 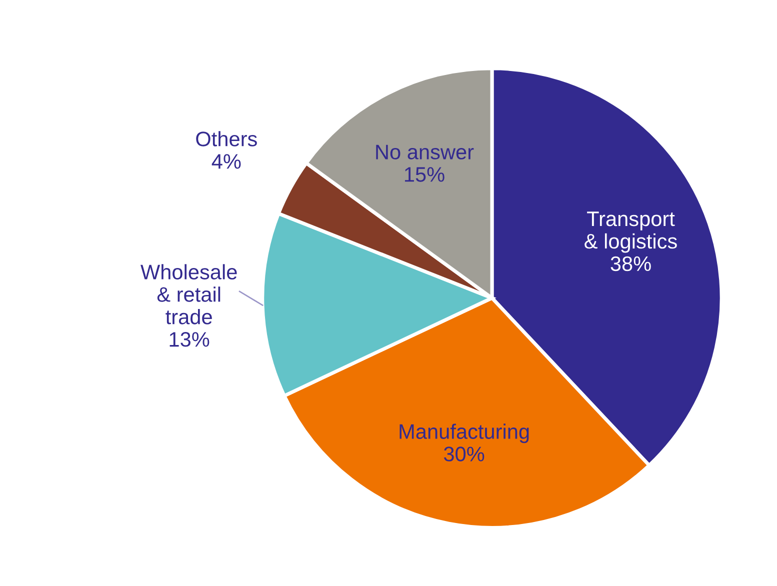 I want to click on data-label: 13%, so click(x=190, y=339).